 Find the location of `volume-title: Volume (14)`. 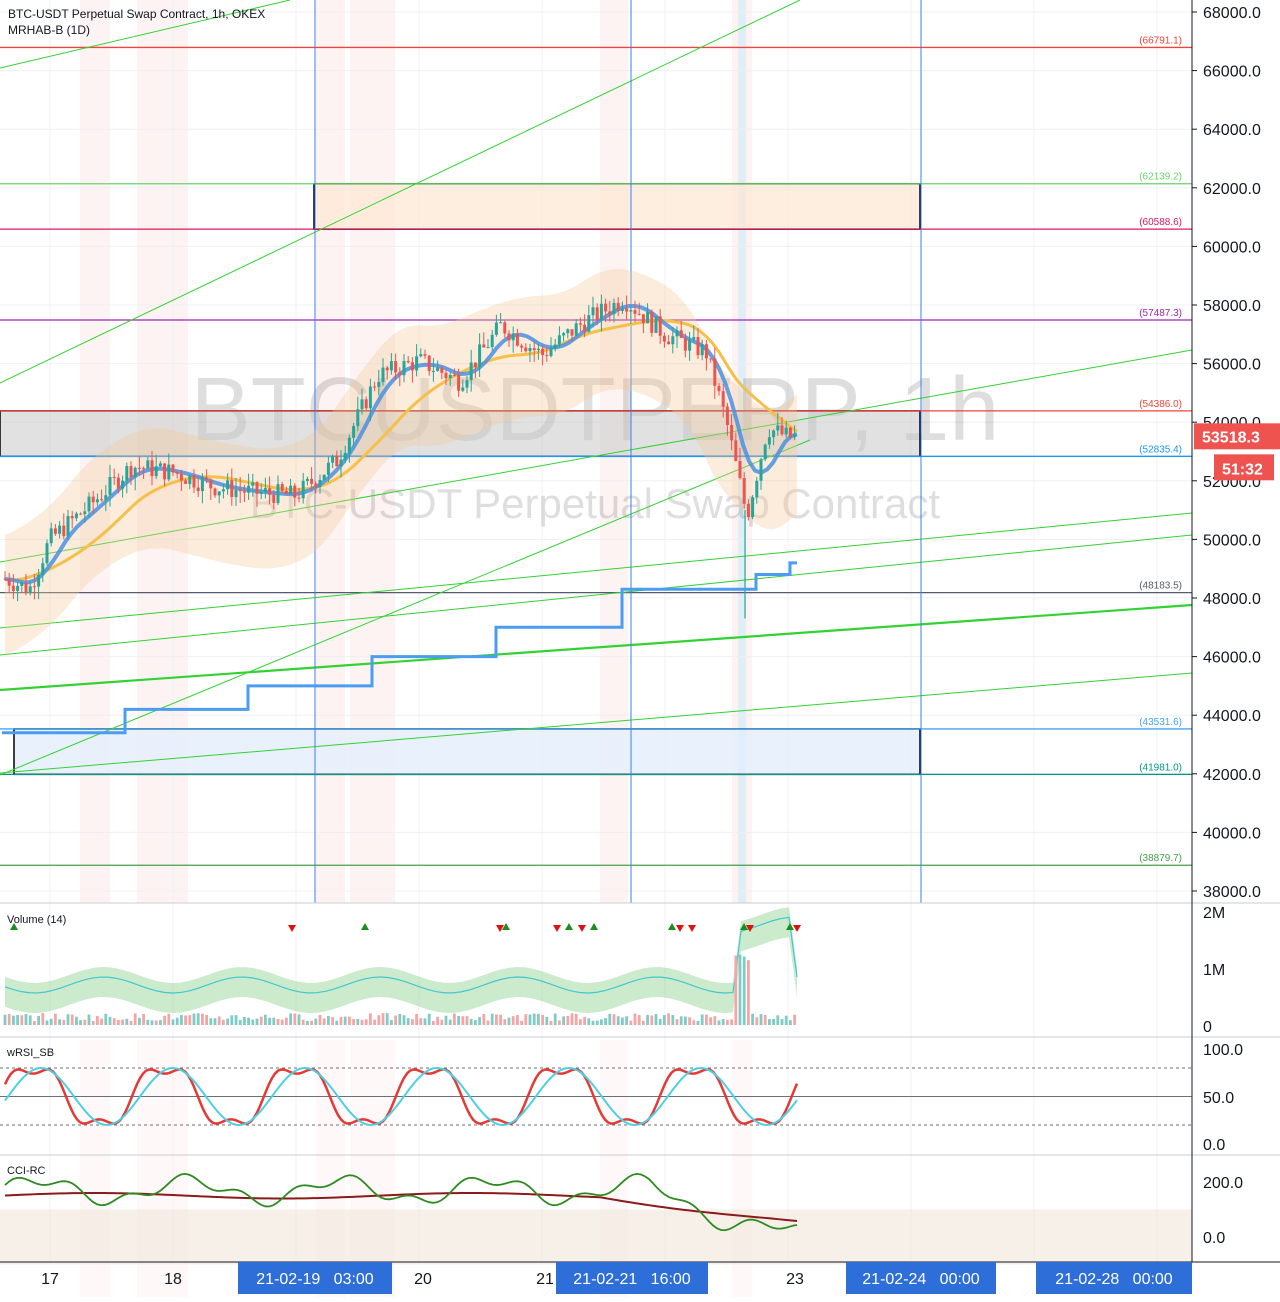

volume-title: Volume (14) is located at coordinates (36, 920).